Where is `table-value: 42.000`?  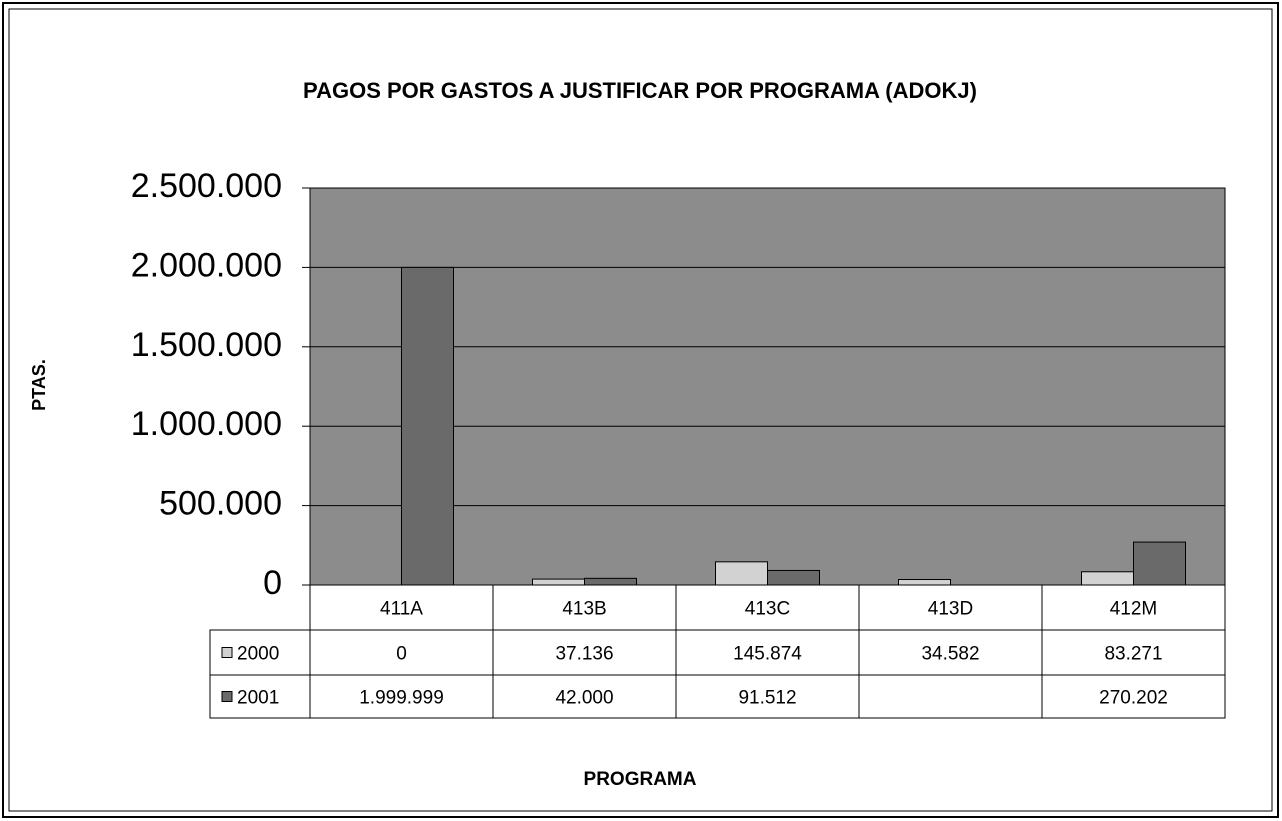
table-value: 42.000 is located at coordinates (584, 698).